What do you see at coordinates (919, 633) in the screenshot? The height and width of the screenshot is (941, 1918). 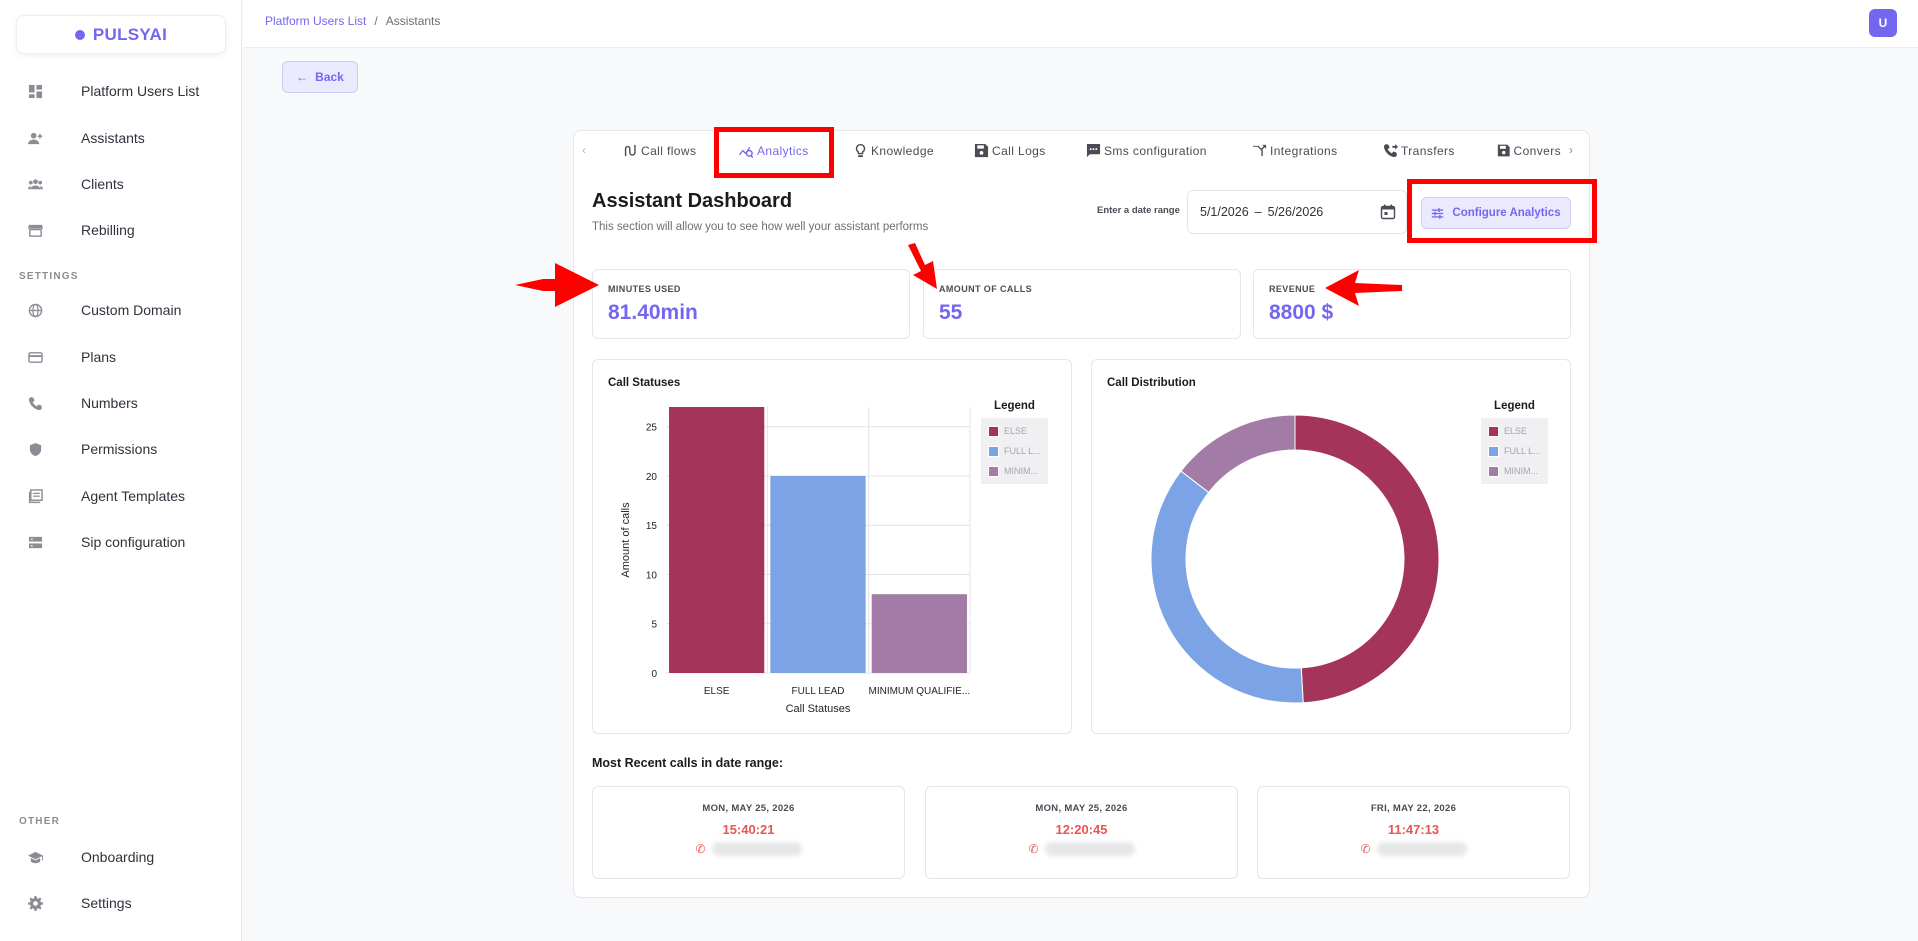 I see `bar-minimum-qualifie` at bounding box center [919, 633].